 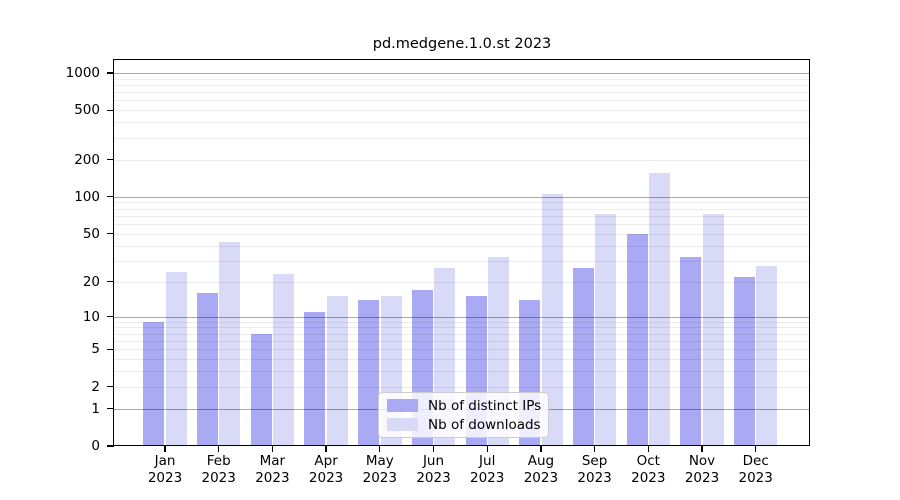 What do you see at coordinates (154, 383) in the screenshot?
I see `bar-distinct-ips-jan` at bounding box center [154, 383].